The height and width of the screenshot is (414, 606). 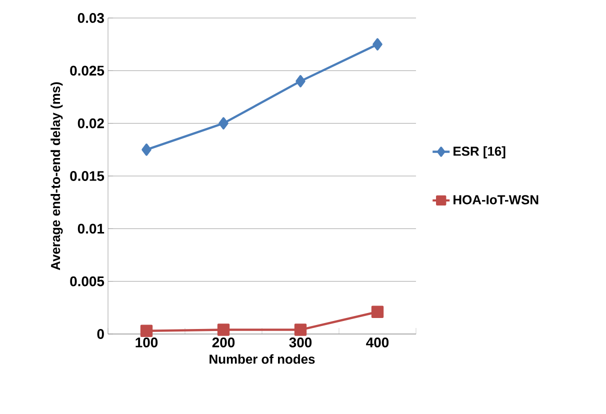 What do you see at coordinates (91, 229) in the screenshot?
I see `y-tick-label: 0.01` at bounding box center [91, 229].